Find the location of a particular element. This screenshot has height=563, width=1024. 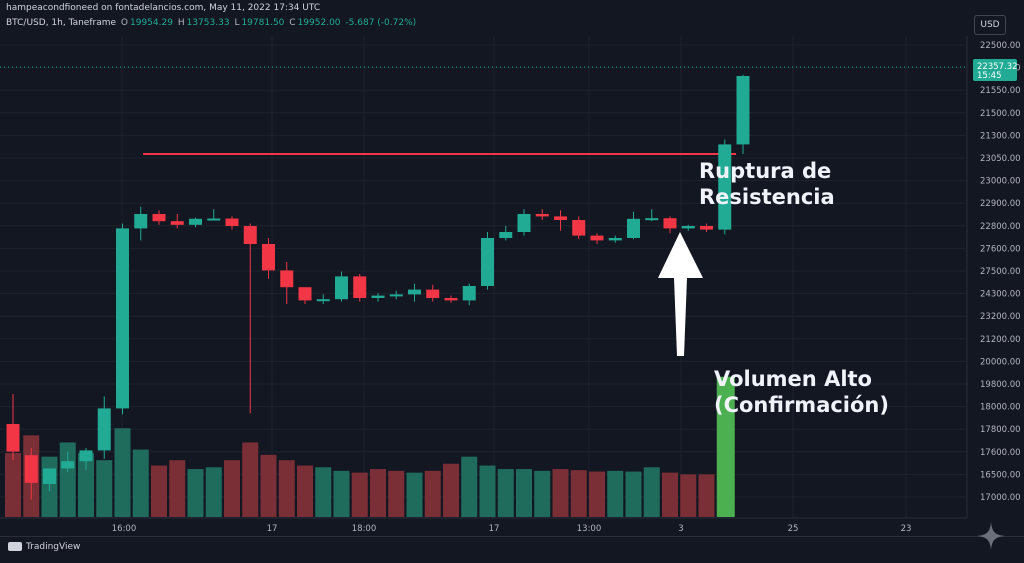

price-tick-label: 23050.00 is located at coordinates (1000, 159).